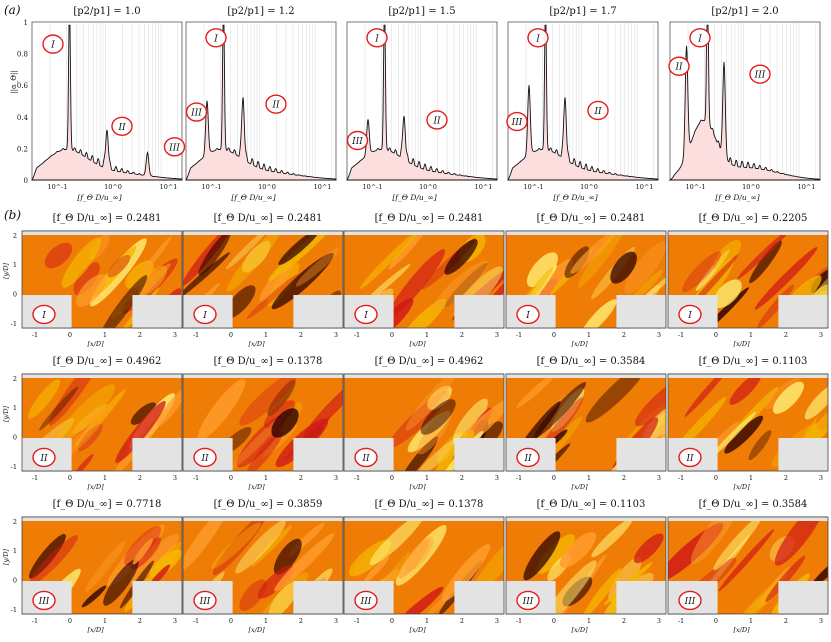 The height and width of the screenshot is (642, 831). Describe the element at coordinates (589, 187) in the screenshot. I see `x-tick-label: 10^0` at that location.